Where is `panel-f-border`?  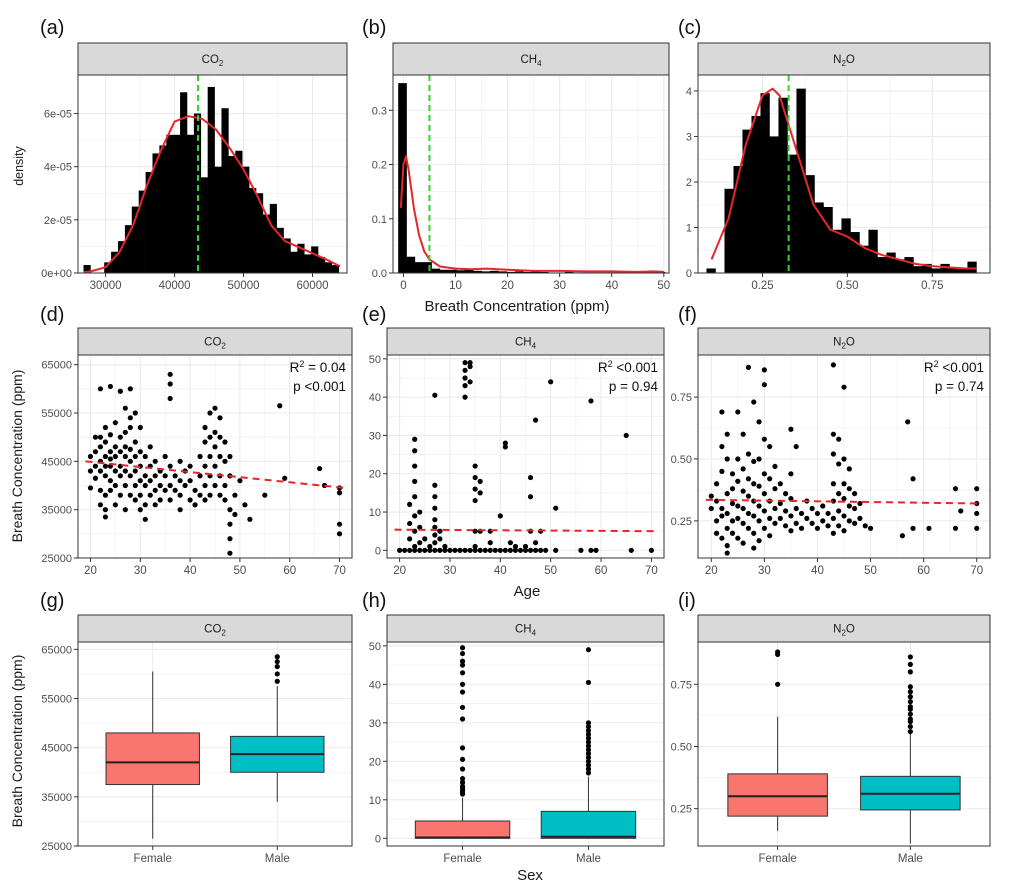
panel-f-border is located at coordinates (844, 456).